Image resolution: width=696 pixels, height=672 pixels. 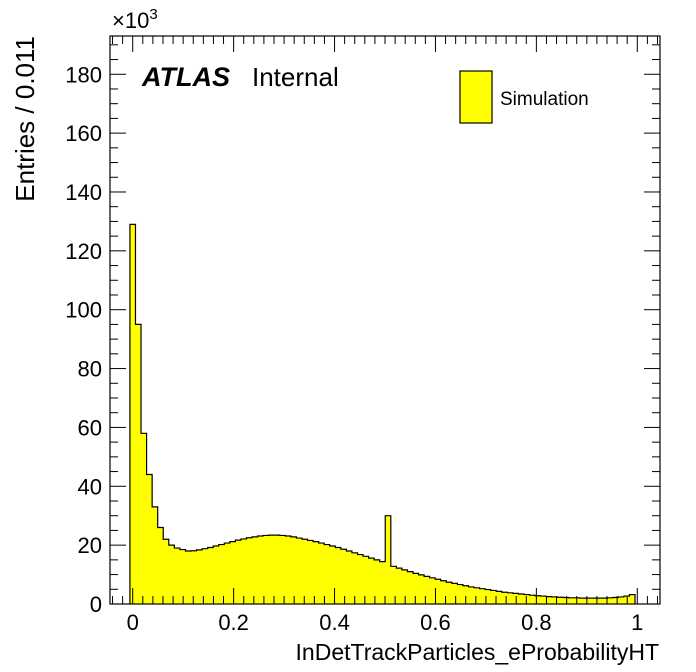 I want to click on y-tick-label: 0, so click(x=96, y=604).